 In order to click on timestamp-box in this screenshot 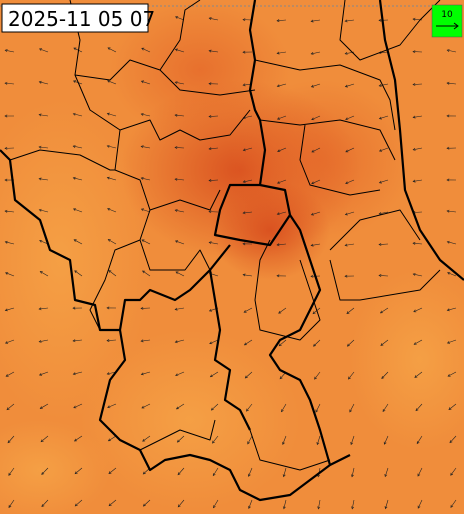, I will do `click(75, 18)`.